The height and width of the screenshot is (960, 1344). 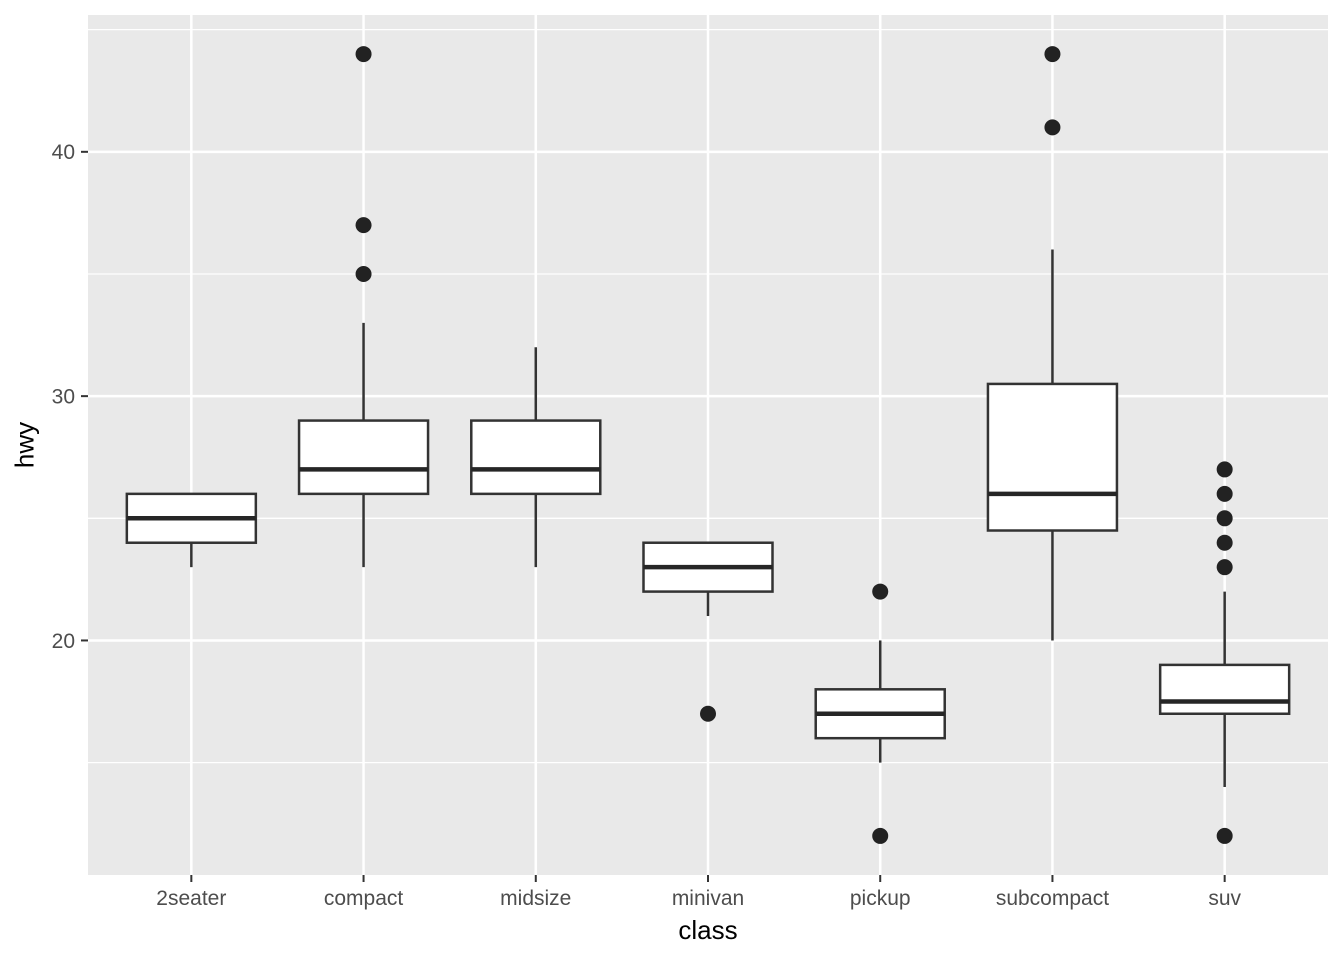 I want to click on x-tick-label: pickup, so click(x=880, y=898).